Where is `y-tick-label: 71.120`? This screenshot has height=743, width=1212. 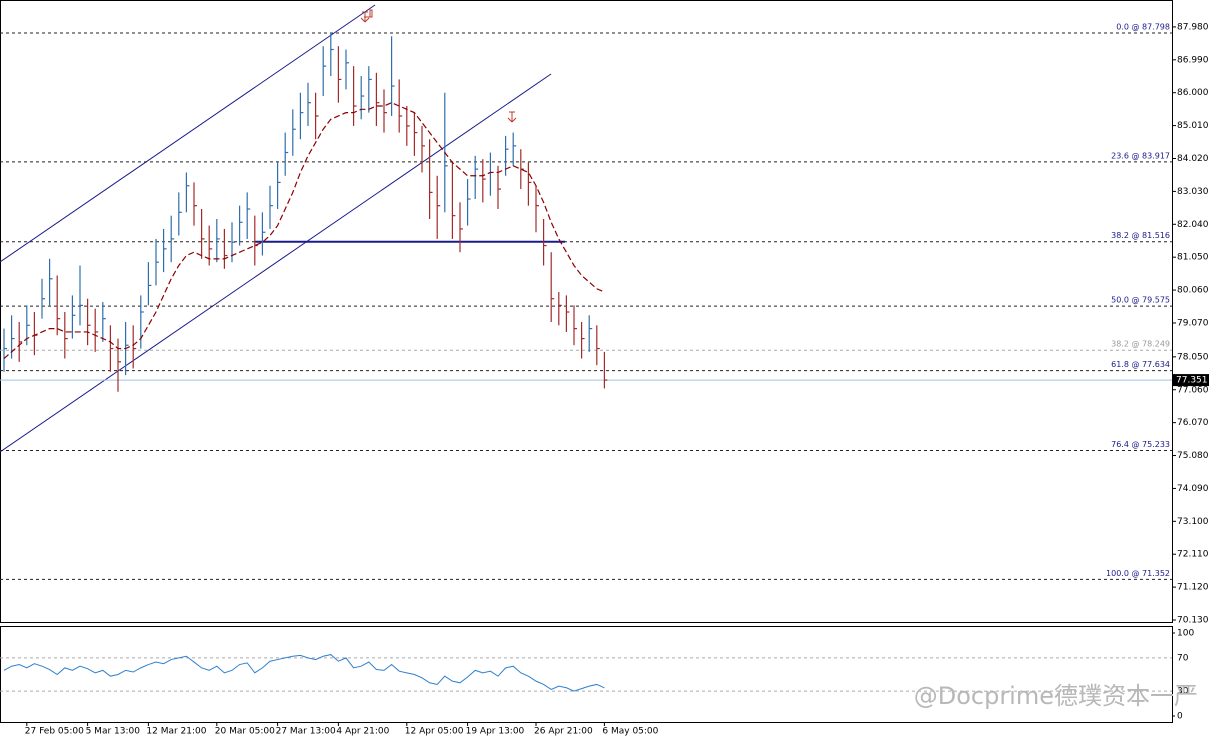
y-tick-label: 71.120 is located at coordinates (1193, 588).